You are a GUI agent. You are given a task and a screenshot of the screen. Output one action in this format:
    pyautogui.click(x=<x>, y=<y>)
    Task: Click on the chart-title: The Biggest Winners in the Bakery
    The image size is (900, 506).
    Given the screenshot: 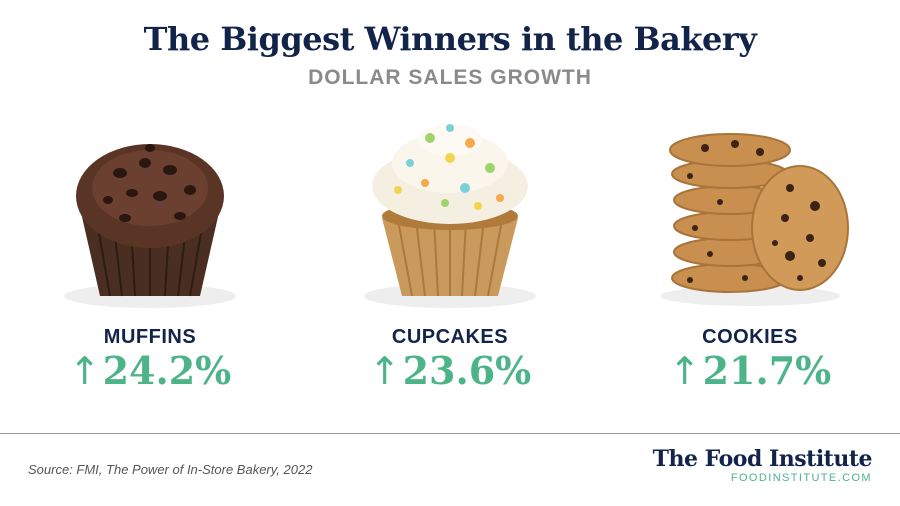 What is the action you would take?
    pyautogui.click(x=450, y=39)
    